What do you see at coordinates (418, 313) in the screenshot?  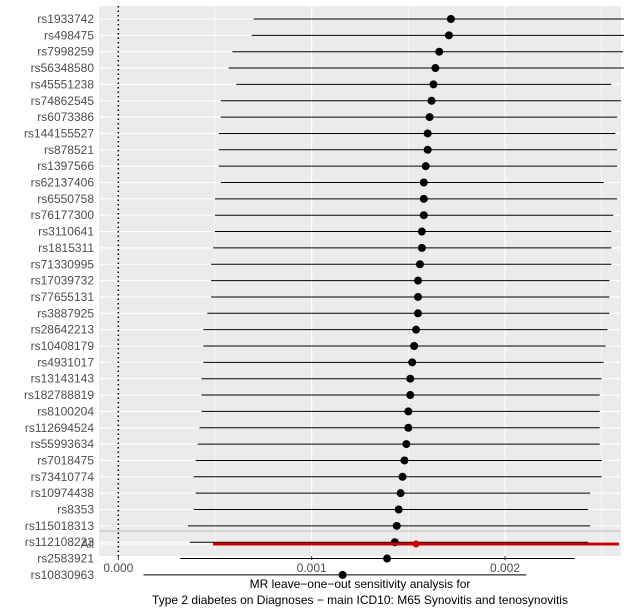 I see `point-rs3887925` at bounding box center [418, 313].